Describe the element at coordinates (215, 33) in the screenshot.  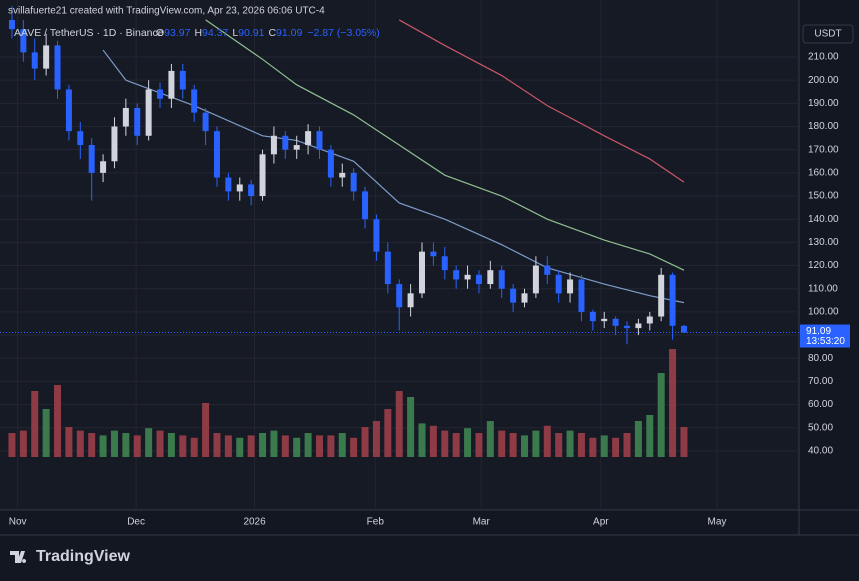
I see `ohlc-value: 94.37` at that location.